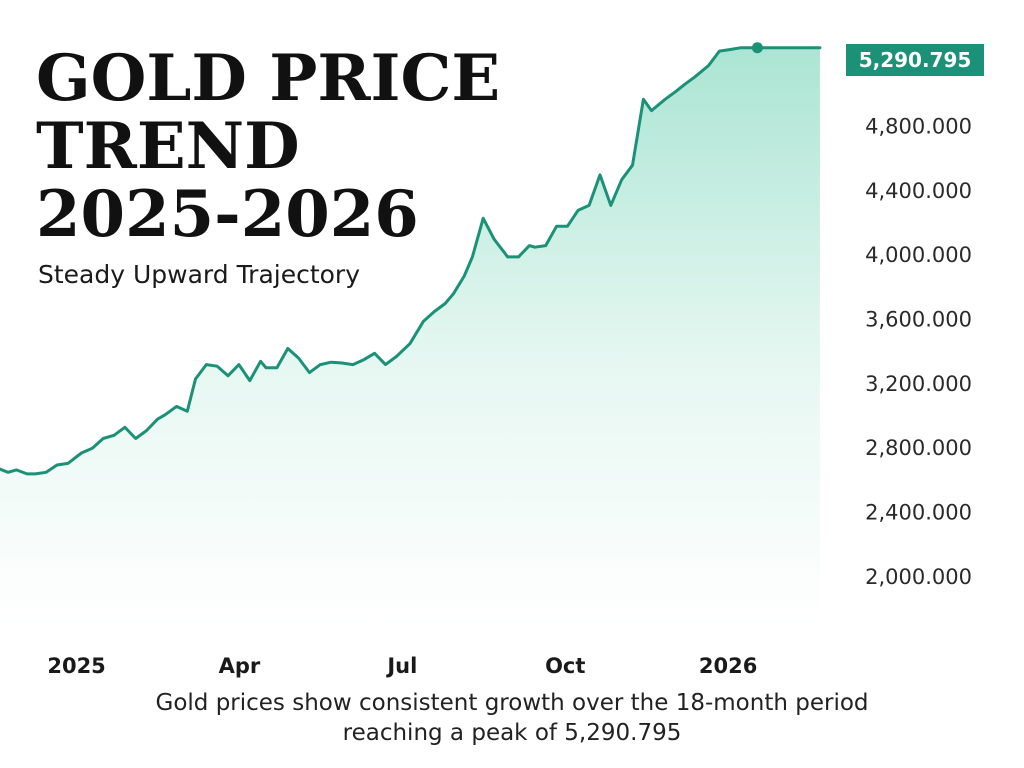 Image resolution: width=1024 pixels, height=768 pixels. I want to click on y-tick-label: 4,800.000, so click(918, 127).